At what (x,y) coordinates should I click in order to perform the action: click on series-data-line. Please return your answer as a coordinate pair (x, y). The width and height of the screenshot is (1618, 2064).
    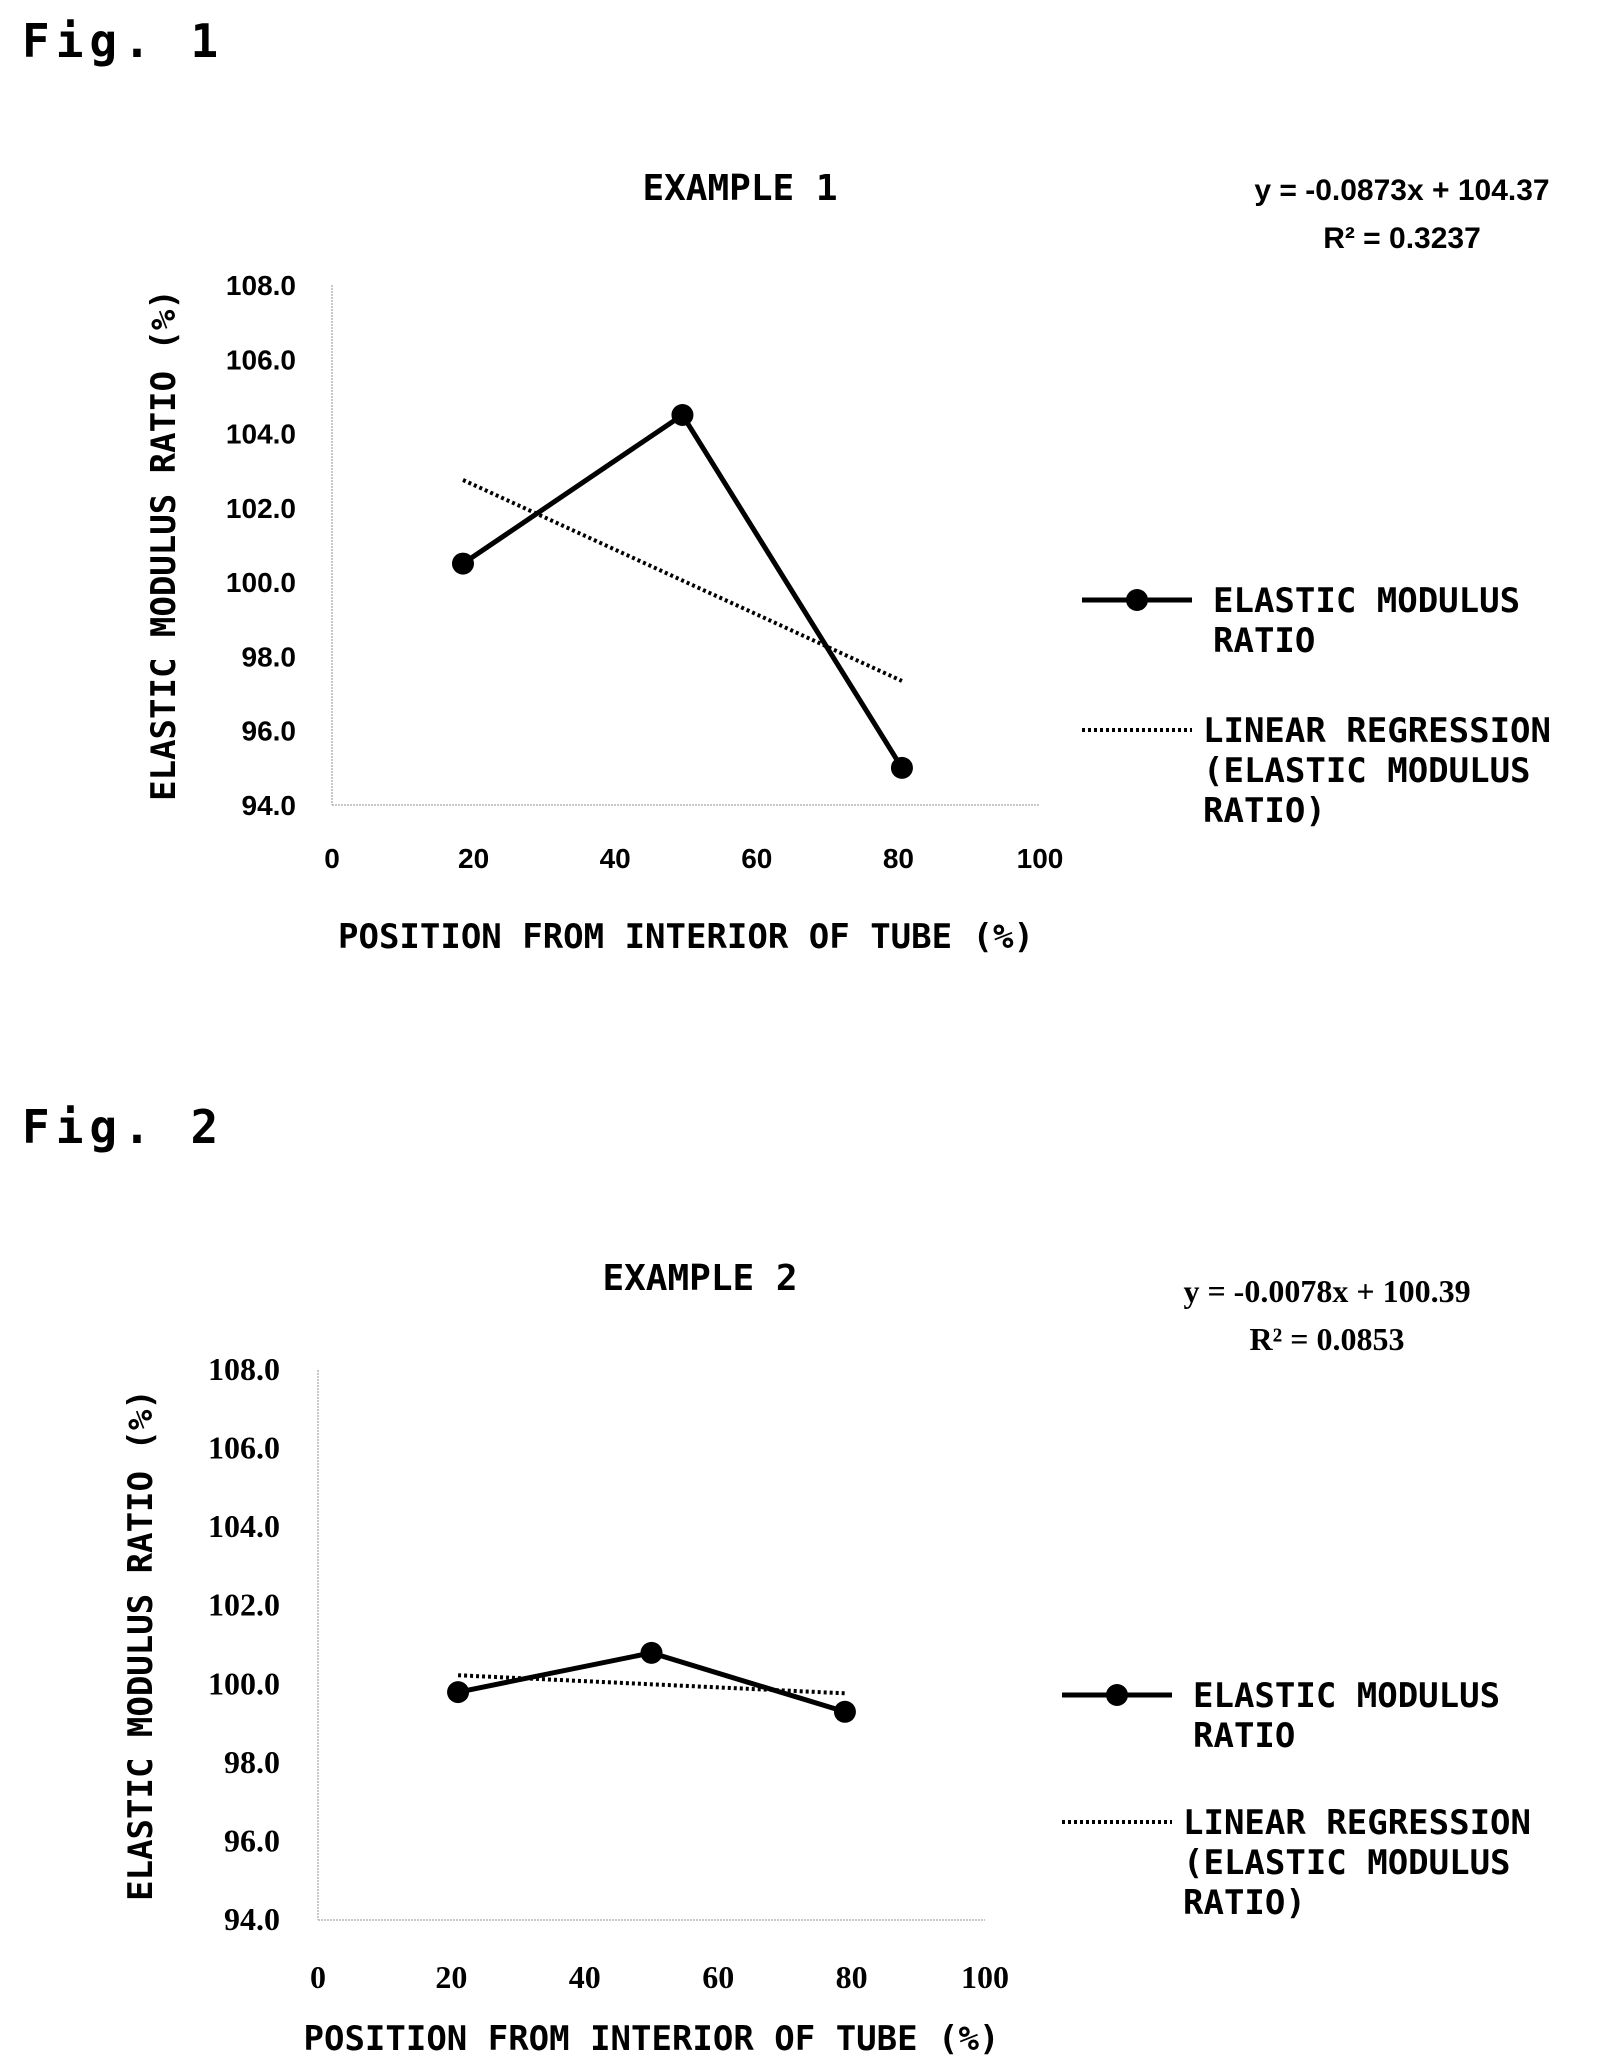
    Looking at the image, I should click on (683, 590).